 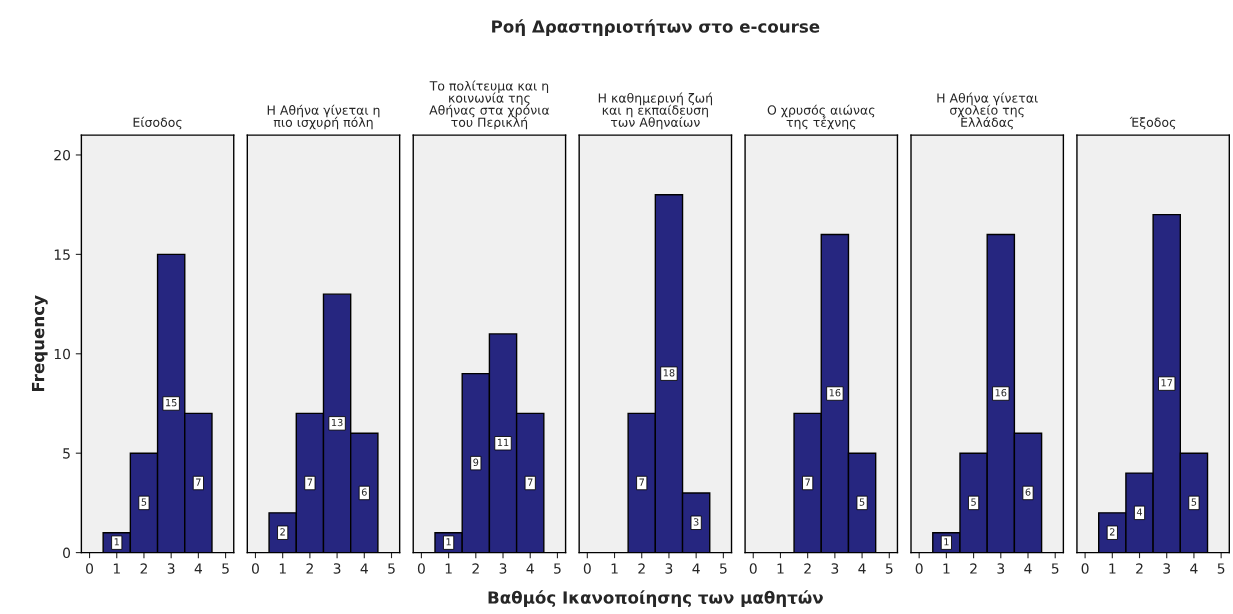 I want to click on y-tick-label: 10, so click(x=62, y=354).